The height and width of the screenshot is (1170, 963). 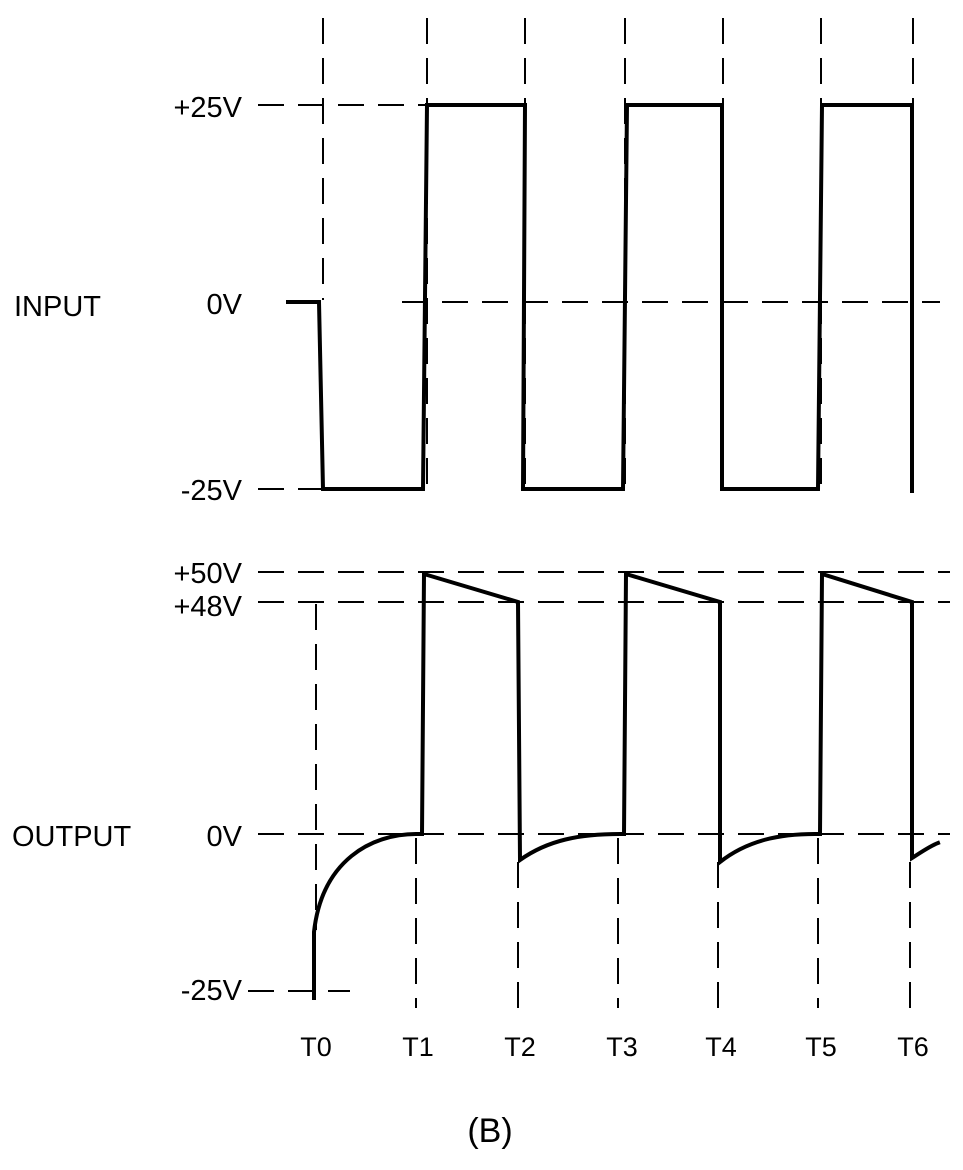 I want to click on input-level-0: 0V, so click(x=225, y=305).